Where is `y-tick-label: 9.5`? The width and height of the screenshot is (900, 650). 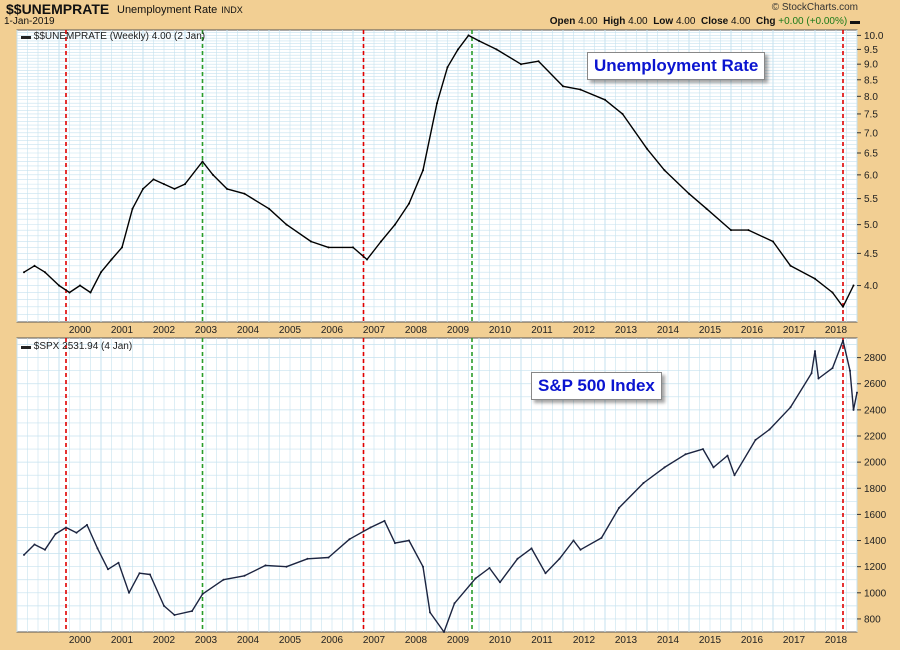
y-tick-label: 9.5 is located at coordinates (871, 50).